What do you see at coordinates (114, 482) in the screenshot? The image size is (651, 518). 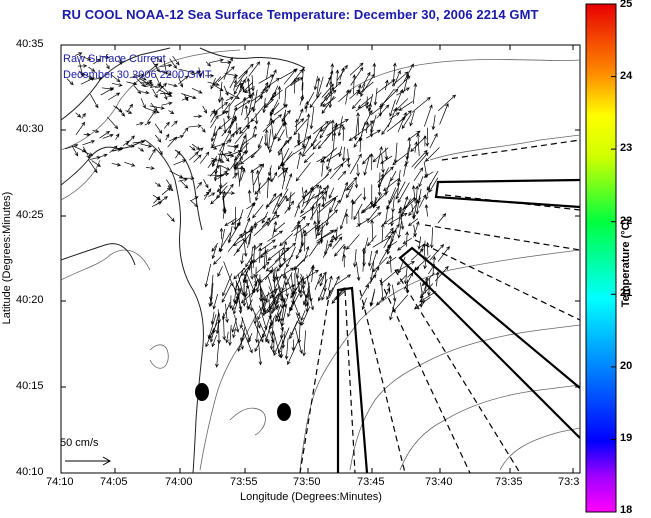 I see `x-tick-label: 74:05` at bounding box center [114, 482].